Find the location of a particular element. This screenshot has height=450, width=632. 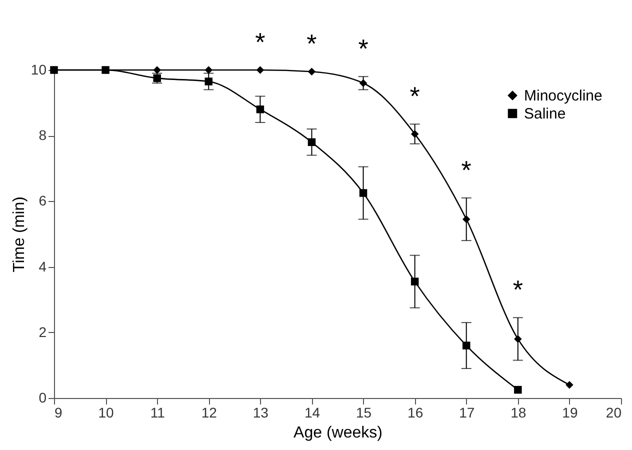

y-tick-label: 4 is located at coordinates (42, 266).